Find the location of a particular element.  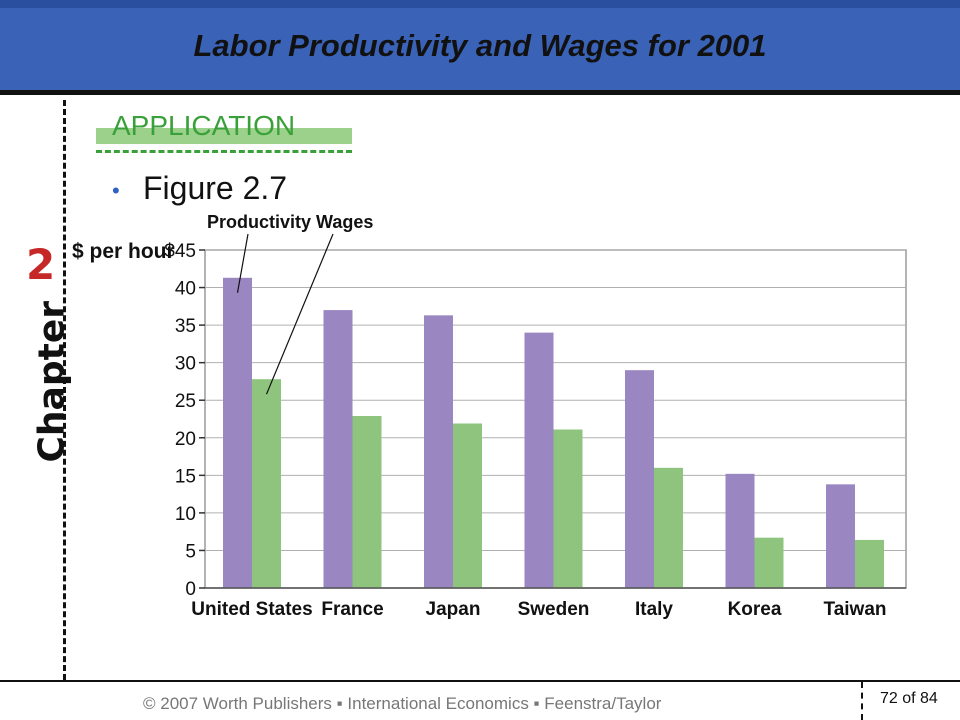

y-tick-label: 15 is located at coordinates (185, 476).